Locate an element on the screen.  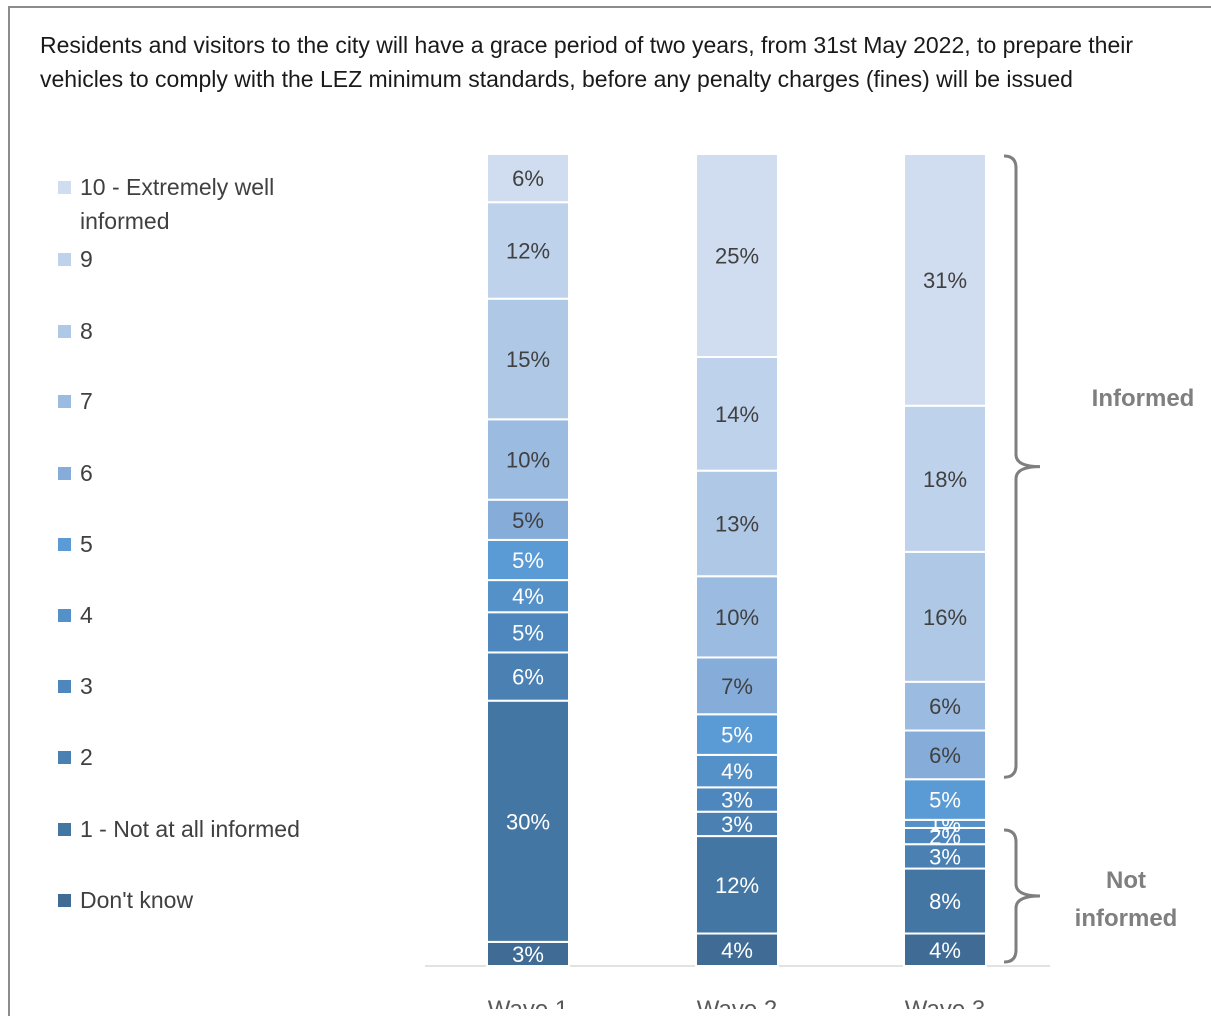
category-label: Wave 2 is located at coordinates (737, 1002).